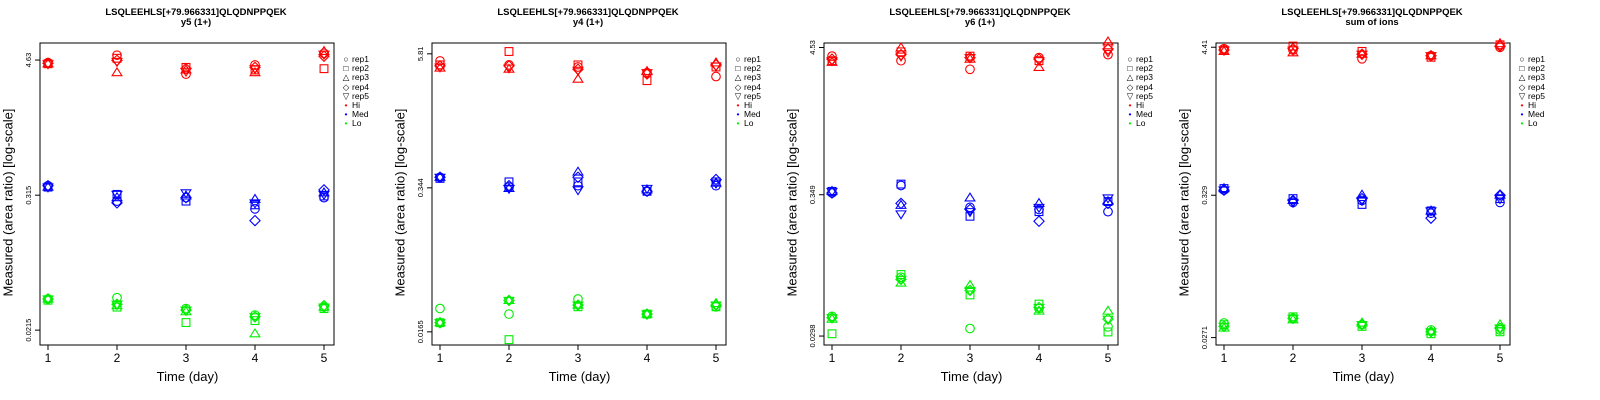  I want to click on series-lo, so click(186, 315).